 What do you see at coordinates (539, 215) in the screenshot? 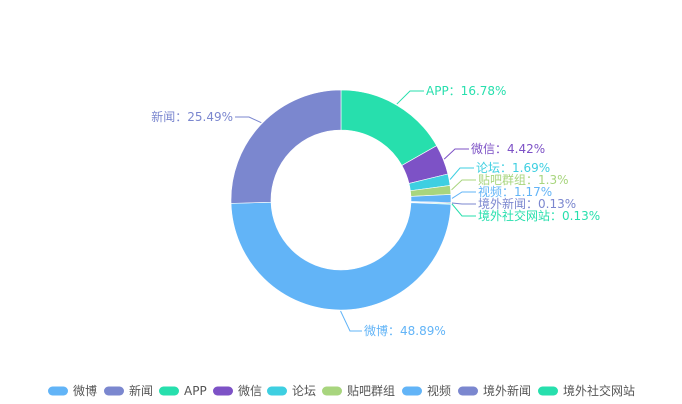
I see `slice-label-境外社交网站: 境外社交网站：0.13%` at bounding box center [539, 215].